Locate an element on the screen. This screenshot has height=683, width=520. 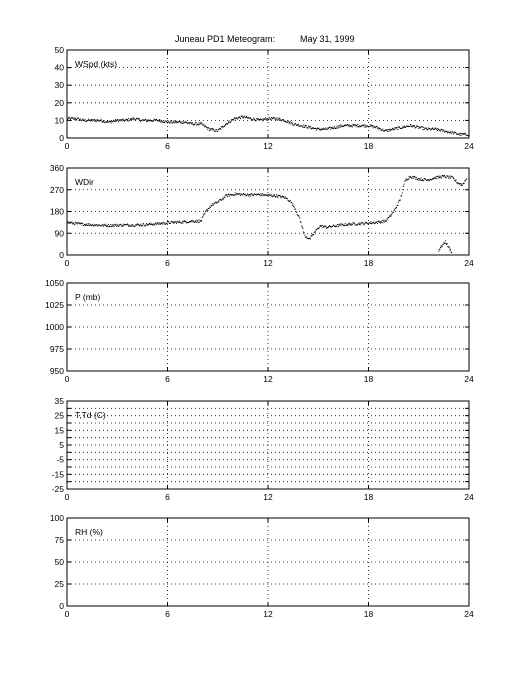
y-tick-label: 90 is located at coordinates (60, 233).